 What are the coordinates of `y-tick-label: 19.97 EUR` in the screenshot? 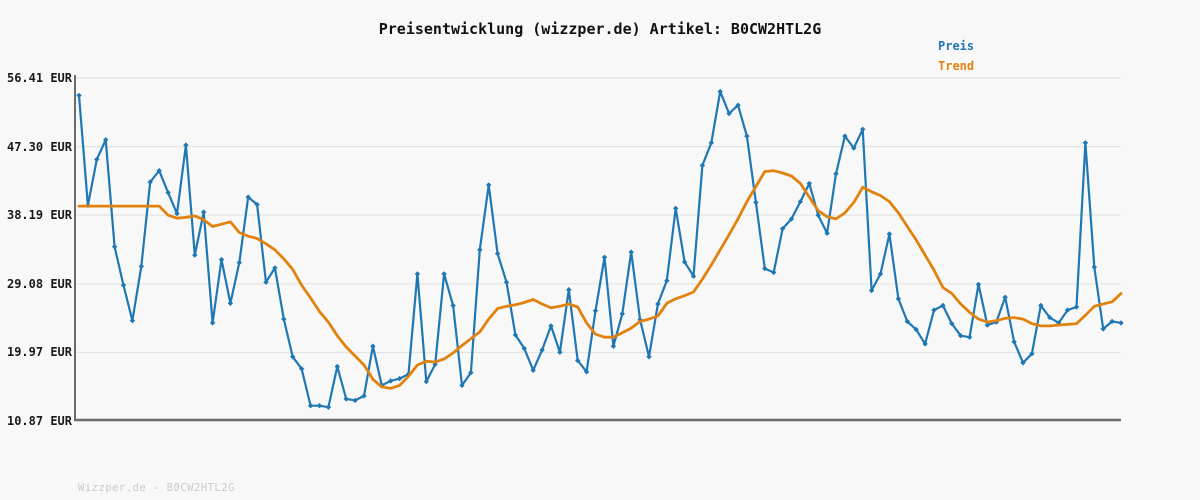 It's located at (39, 352).